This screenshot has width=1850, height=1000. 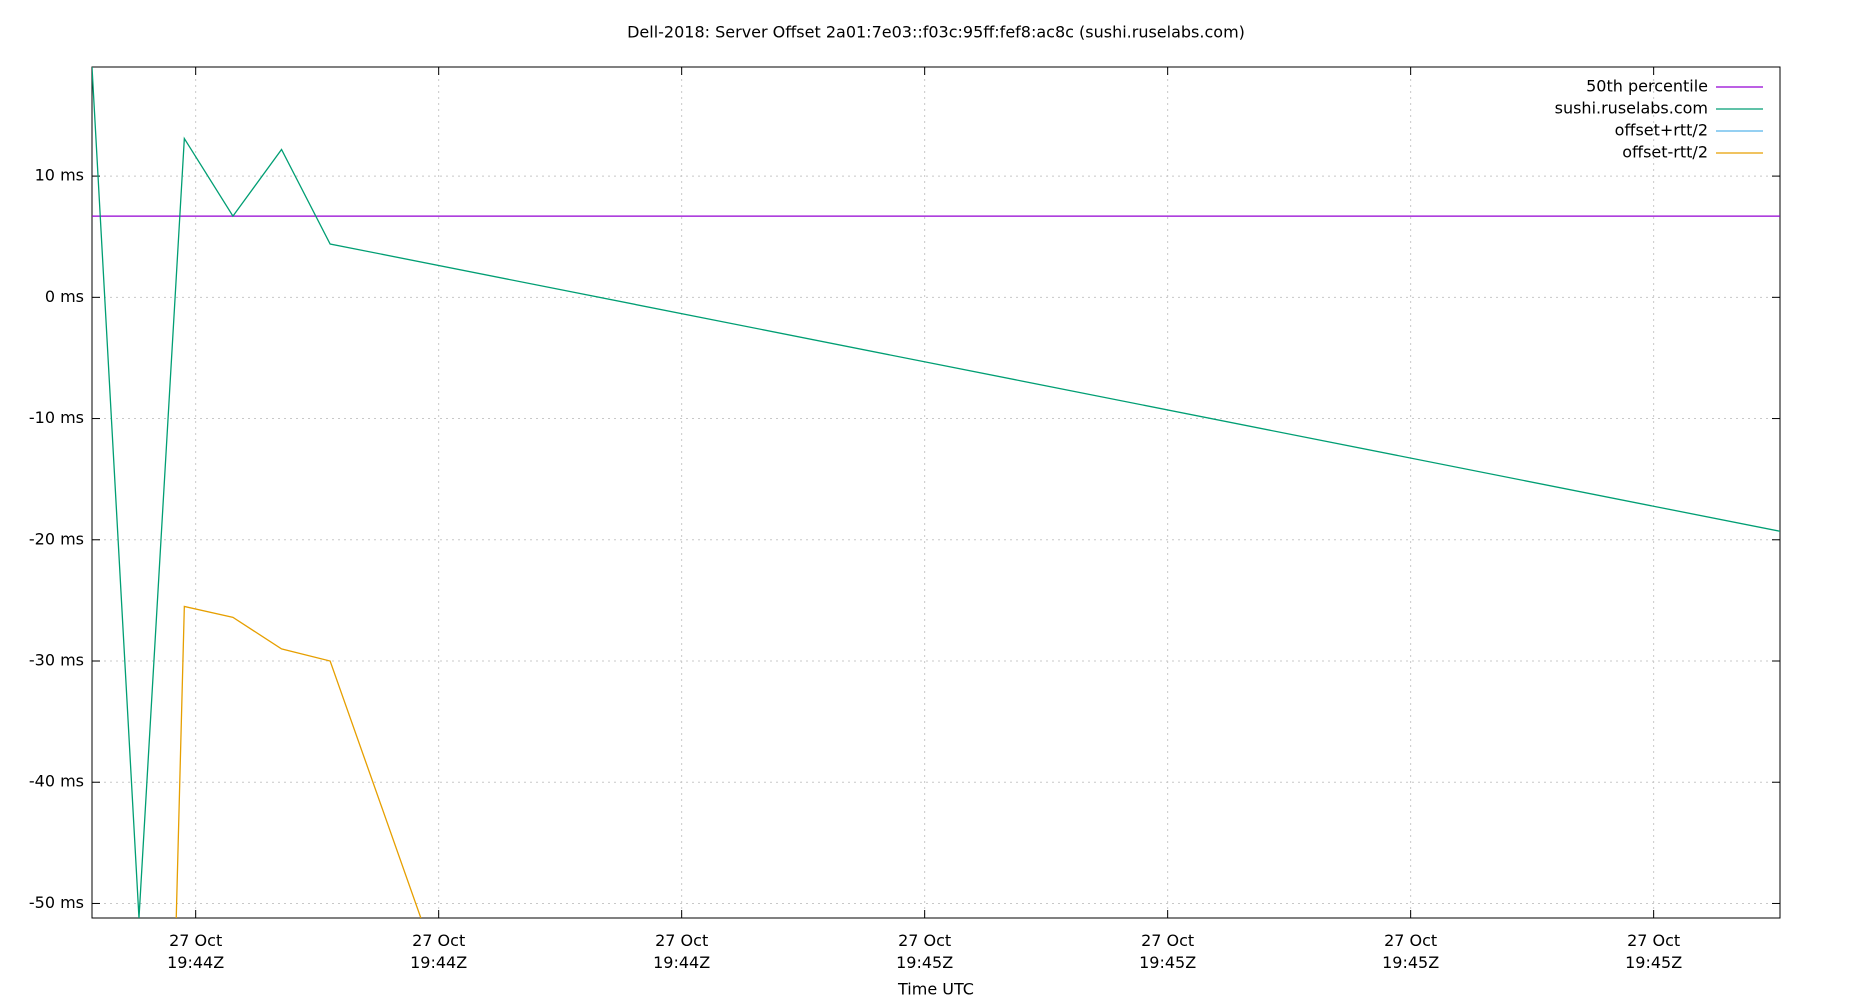 I want to click on y-tick-label: 0 ms, so click(x=64, y=296).